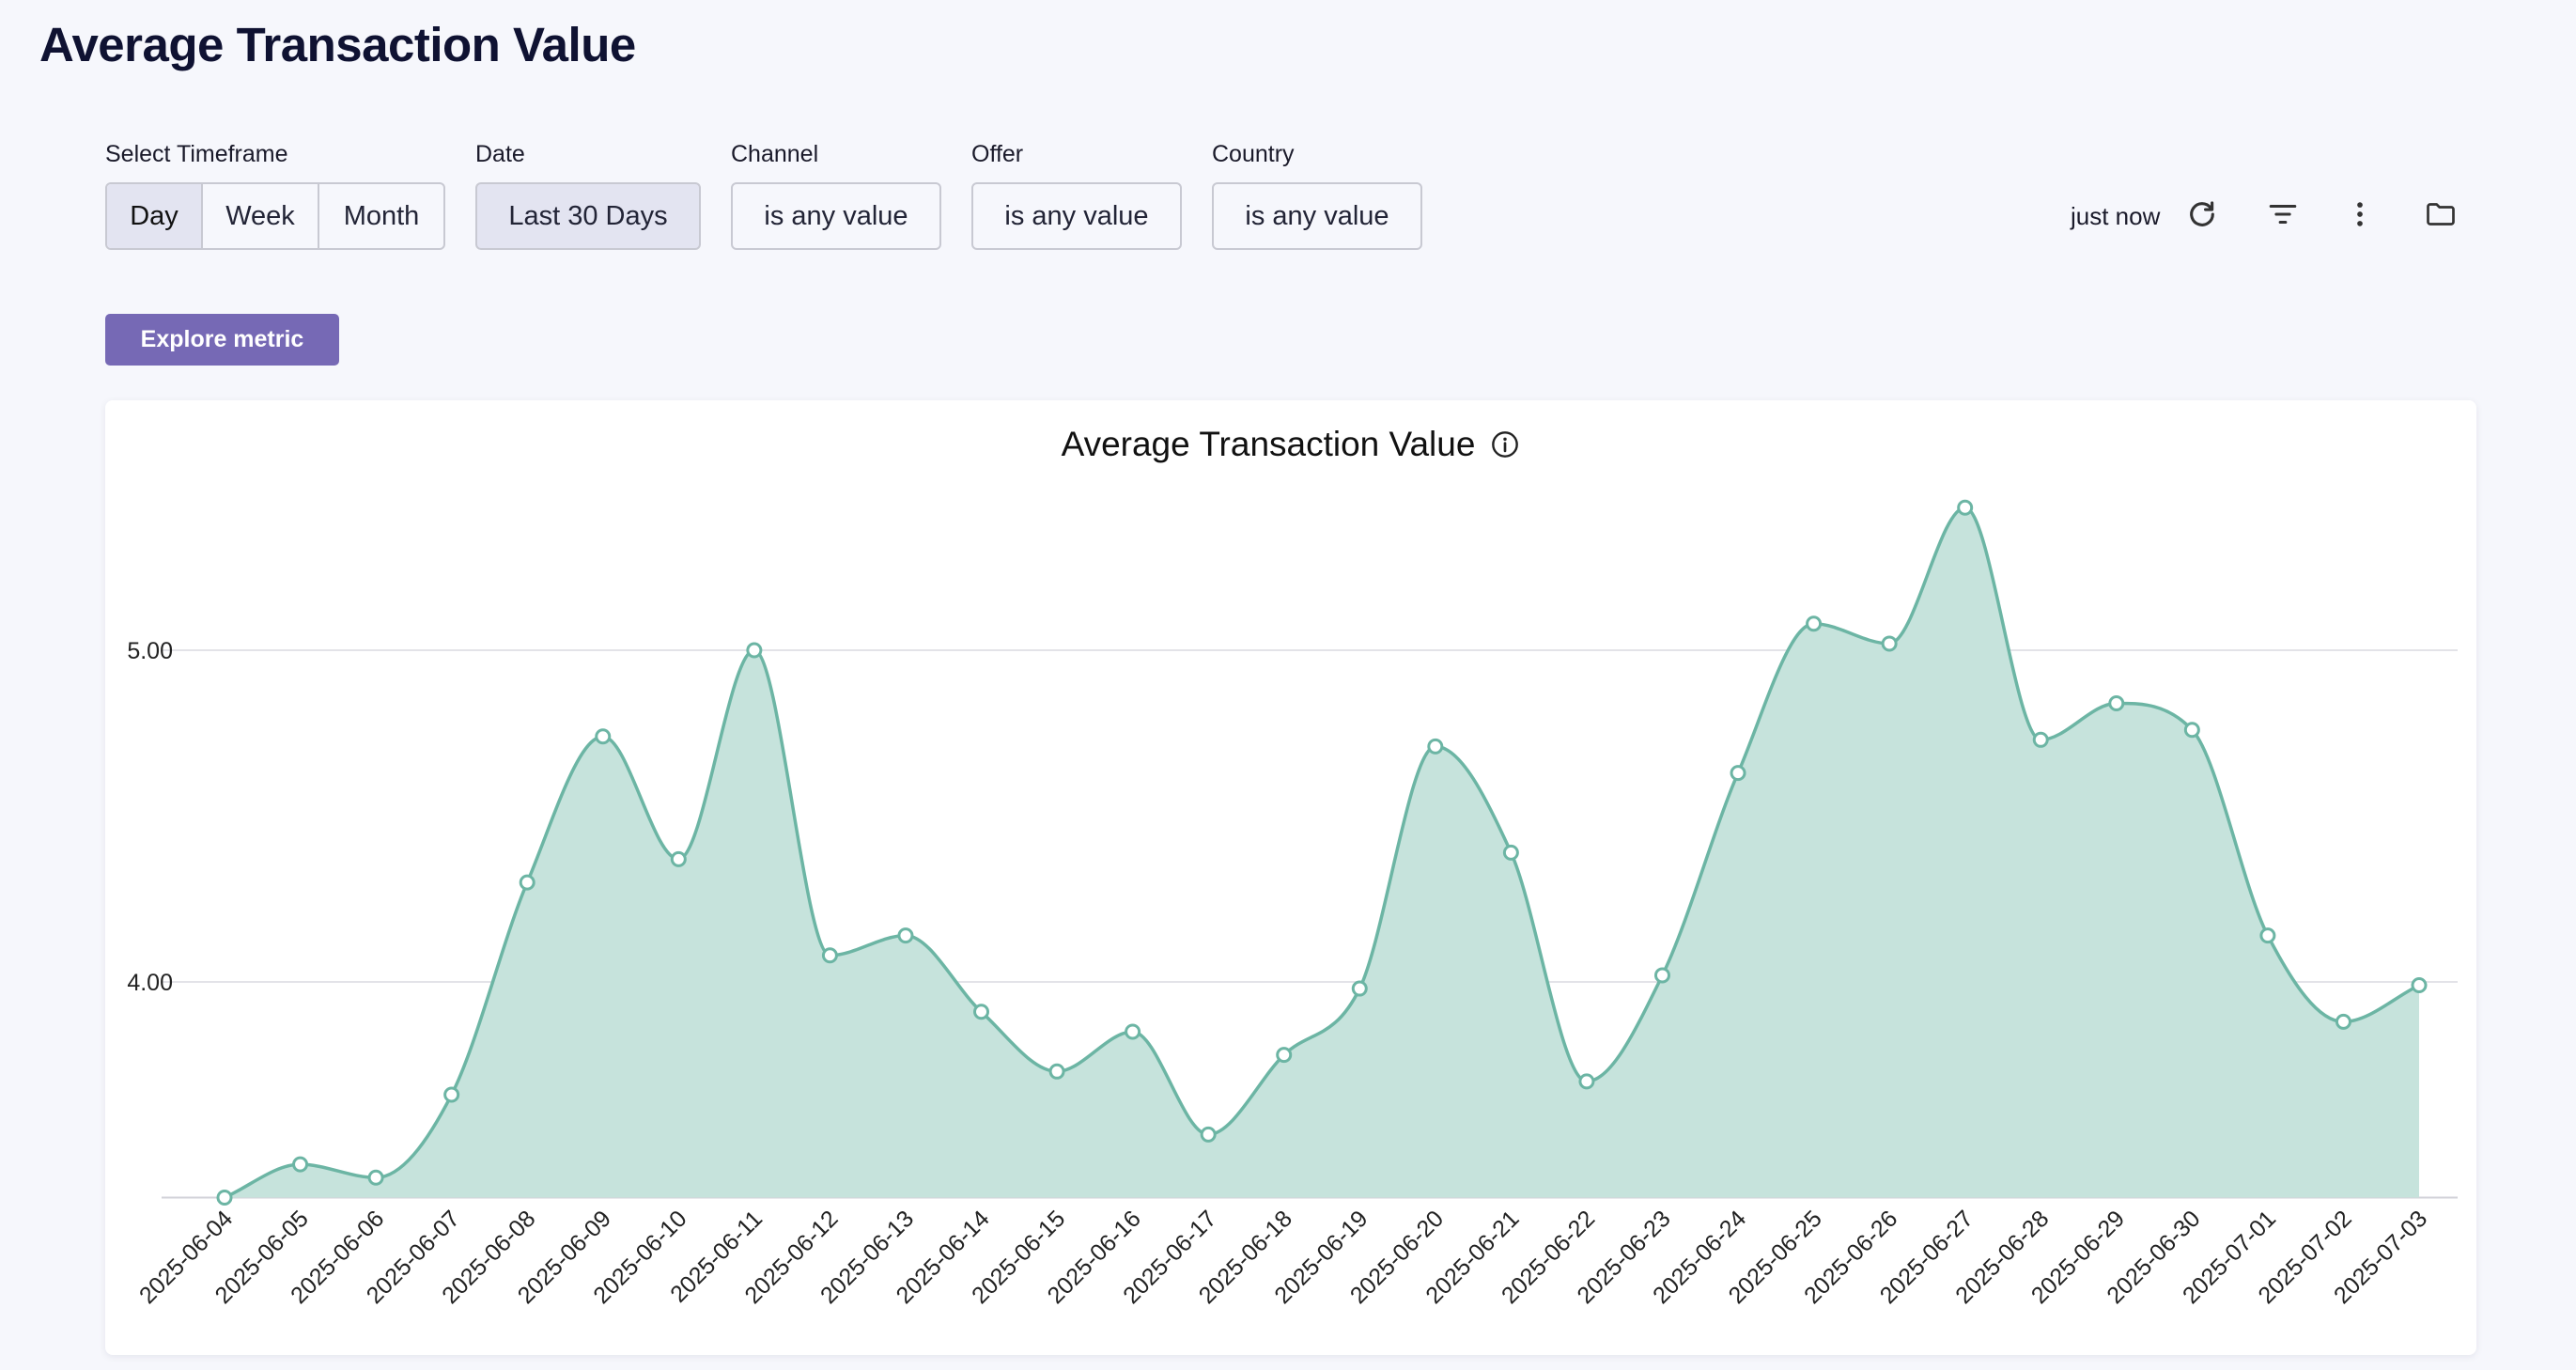 The image size is (2576, 1370). What do you see at coordinates (775, 154) in the screenshot?
I see `channel-label: Channel` at bounding box center [775, 154].